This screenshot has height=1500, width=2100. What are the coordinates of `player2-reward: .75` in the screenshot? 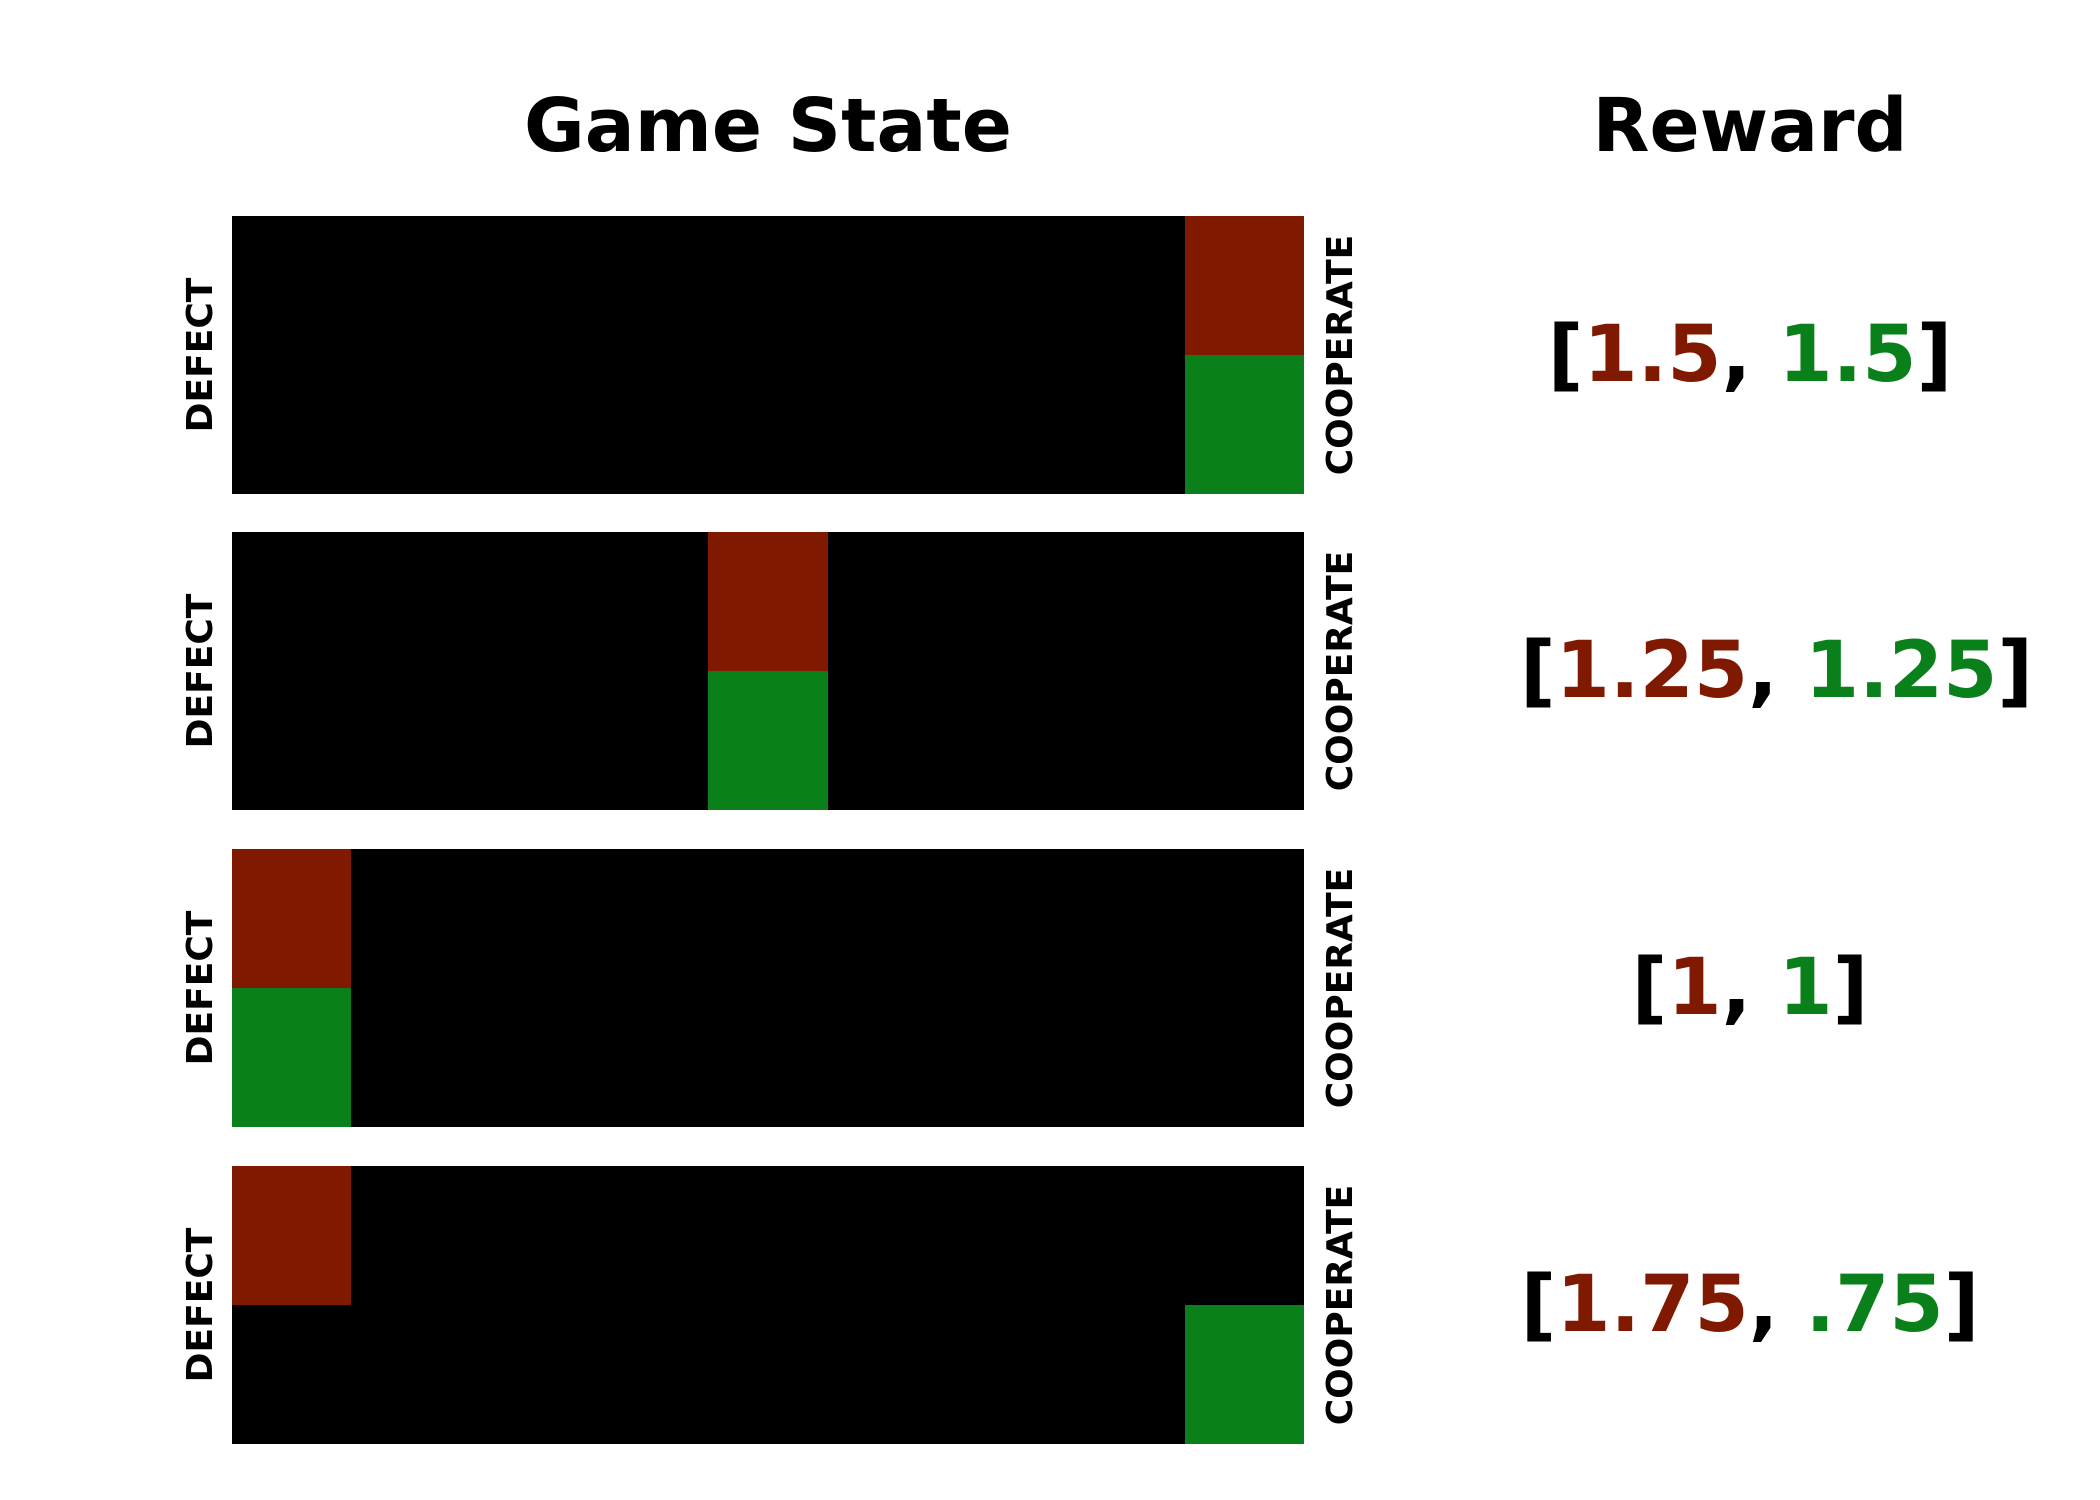 It's located at (1874, 1305).